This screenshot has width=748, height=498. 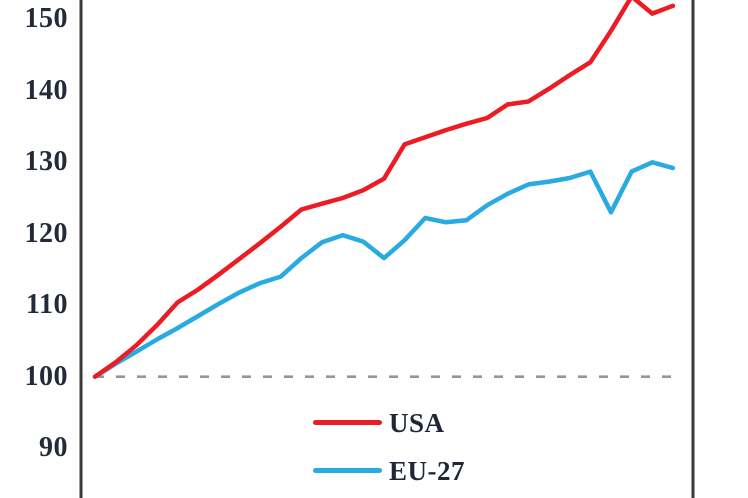 I want to click on y-axis-tick-label: 150, so click(x=46, y=19).